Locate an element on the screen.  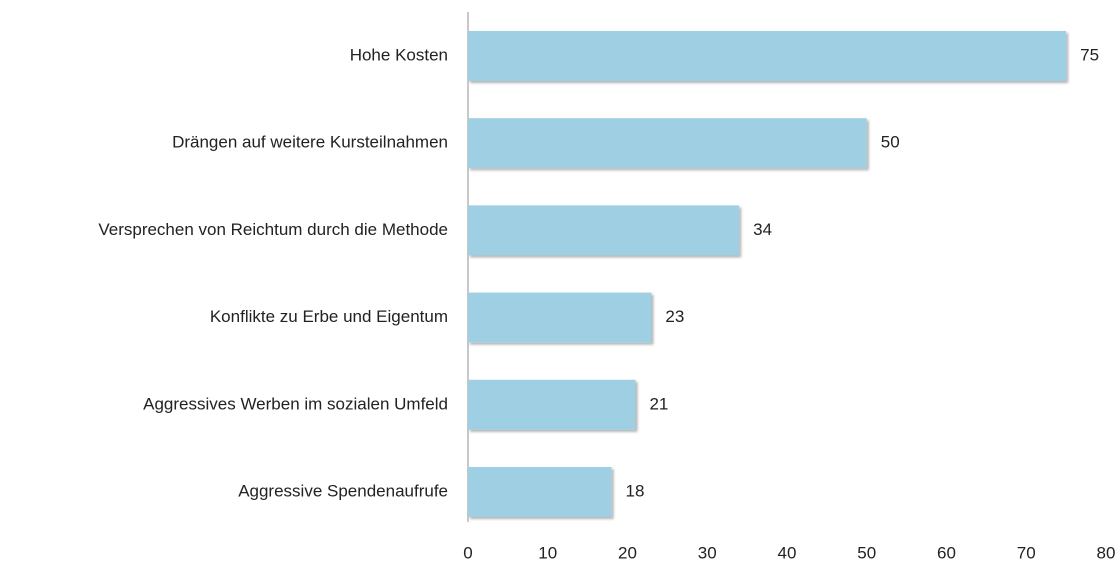
x-tick-label: 10 is located at coordinates (547, 552).